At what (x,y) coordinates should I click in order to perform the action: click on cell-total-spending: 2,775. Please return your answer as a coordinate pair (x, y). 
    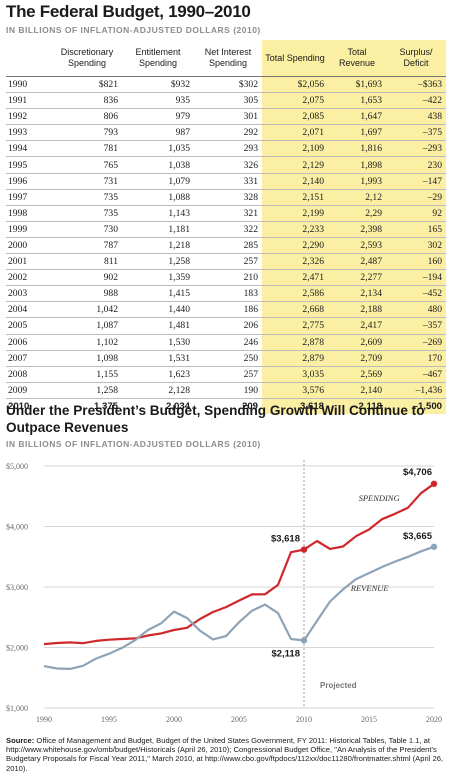
    Looking at the image, I should click on (295, 326).